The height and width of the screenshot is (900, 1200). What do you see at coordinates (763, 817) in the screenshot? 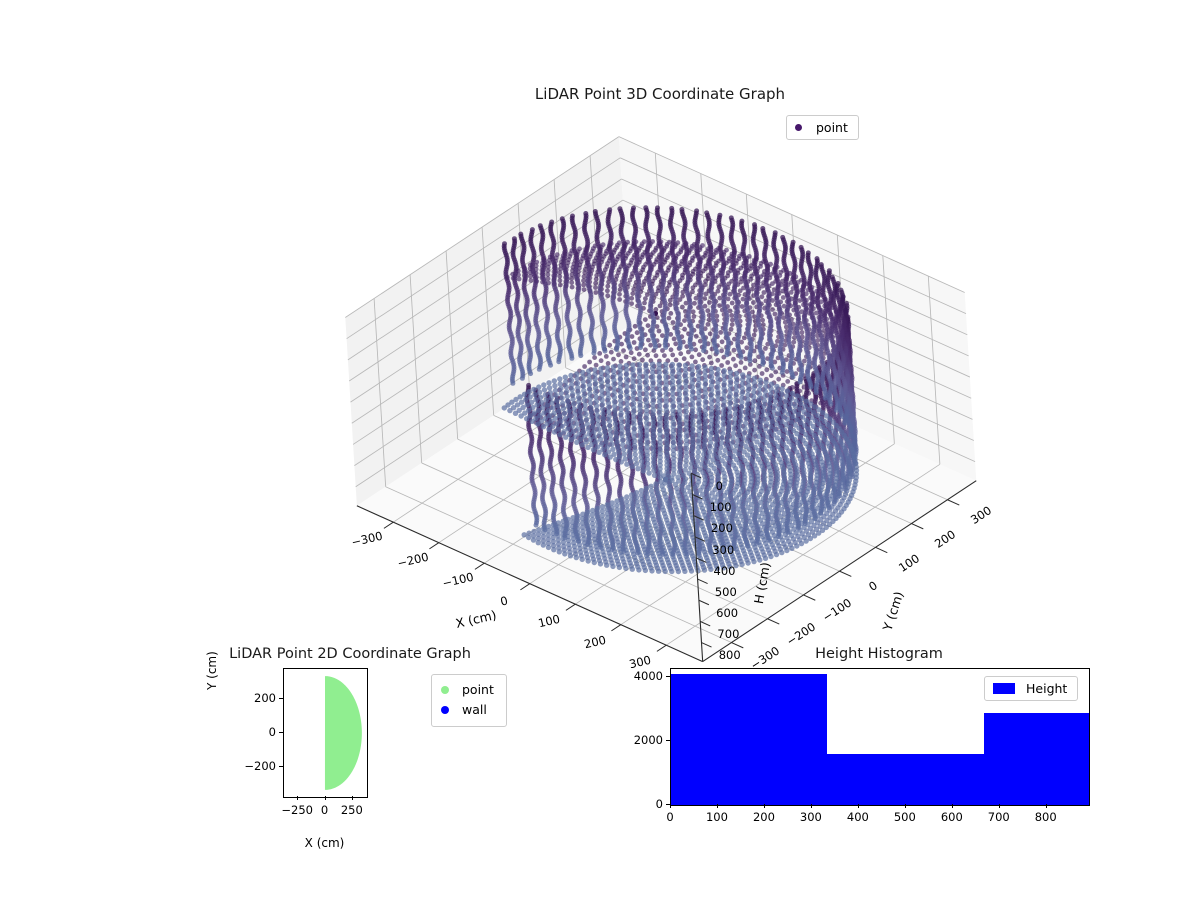
I see `histogram-xtick-200: 200` at bounding box center [763, 817].